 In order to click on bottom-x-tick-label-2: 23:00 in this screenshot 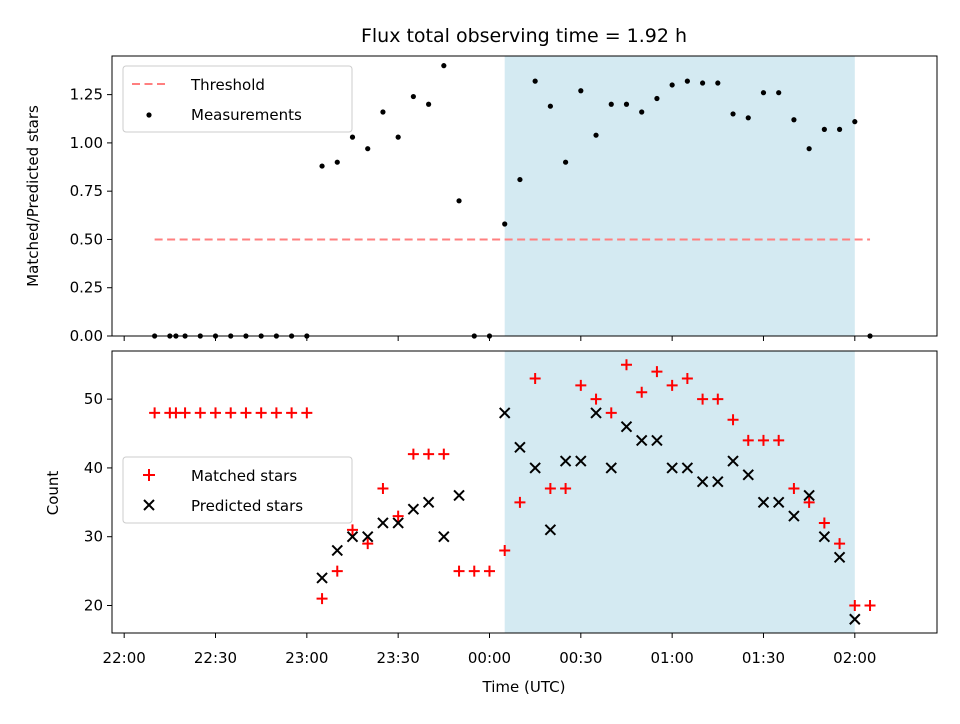, I will do `click(306, 658)`.